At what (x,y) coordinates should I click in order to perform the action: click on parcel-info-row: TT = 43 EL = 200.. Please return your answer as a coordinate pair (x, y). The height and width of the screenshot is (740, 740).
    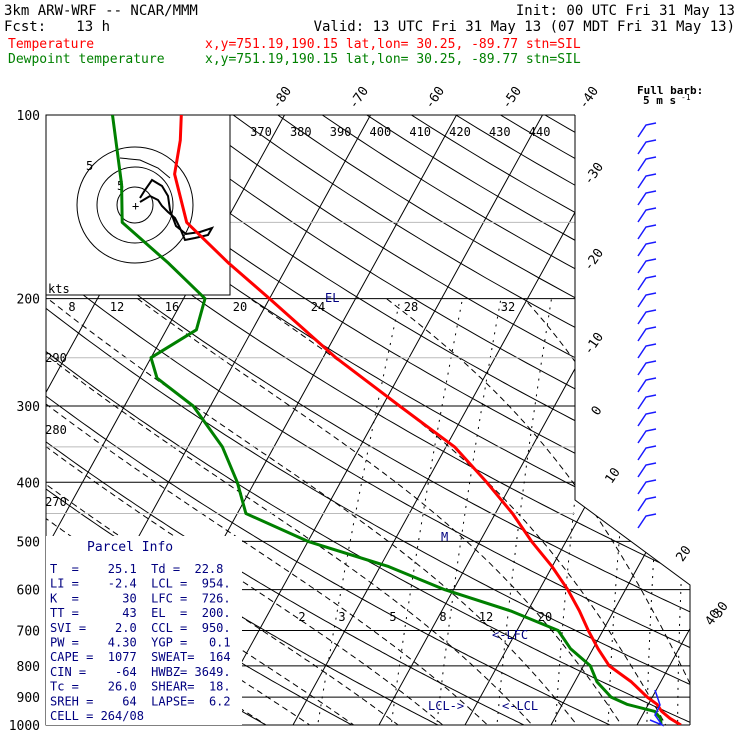
    Looking at the image, I should click on (140, 613).